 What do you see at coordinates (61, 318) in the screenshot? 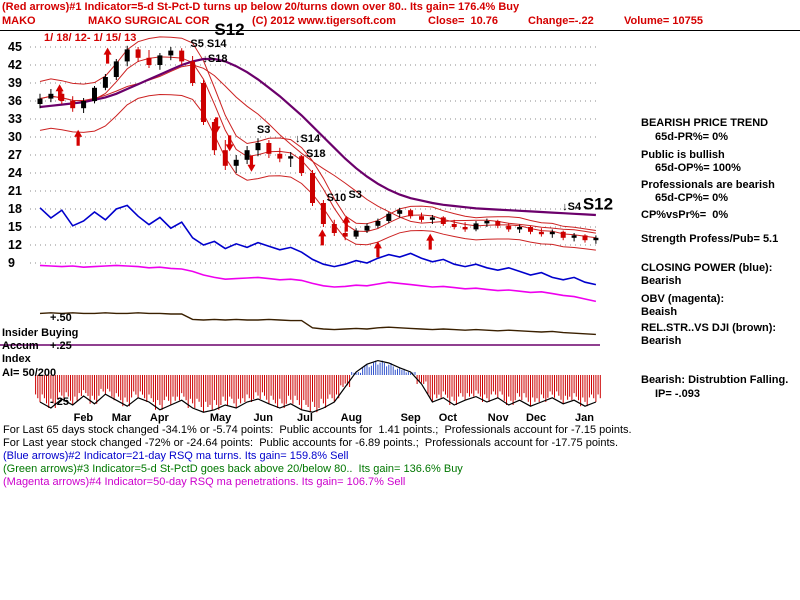
I see `scale-label-plus50: +.50` at bounding box center [61, 318].